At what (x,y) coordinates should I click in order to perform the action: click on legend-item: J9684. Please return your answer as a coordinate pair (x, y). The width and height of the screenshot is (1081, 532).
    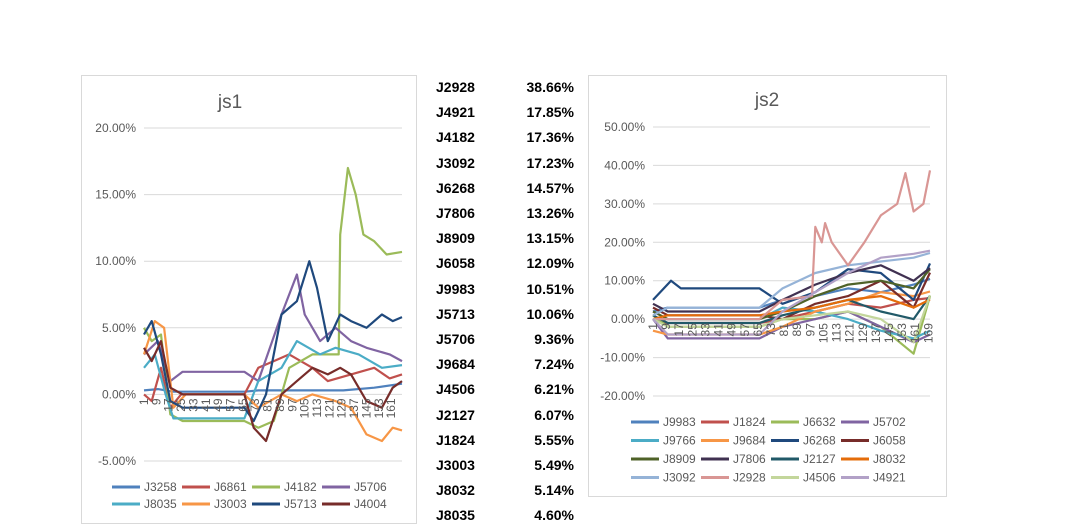
    Looking at the image, I should click on (733, 441).